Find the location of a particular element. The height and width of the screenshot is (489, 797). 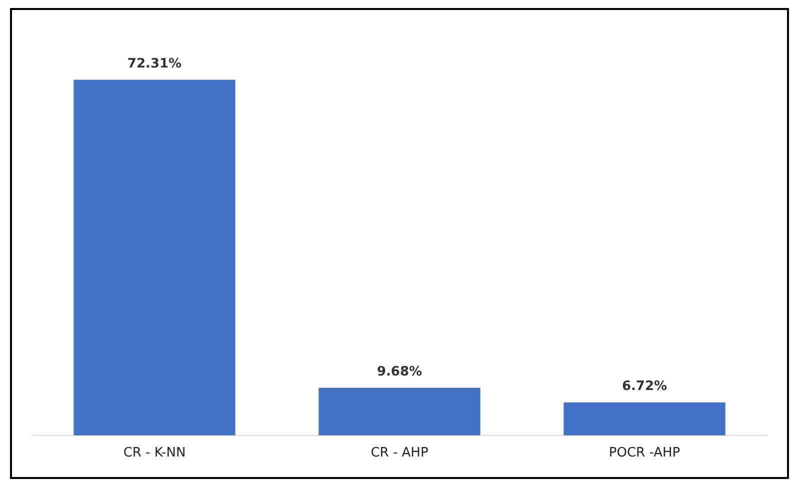

data-label: 9.68% is located at coordinates (399, 372).